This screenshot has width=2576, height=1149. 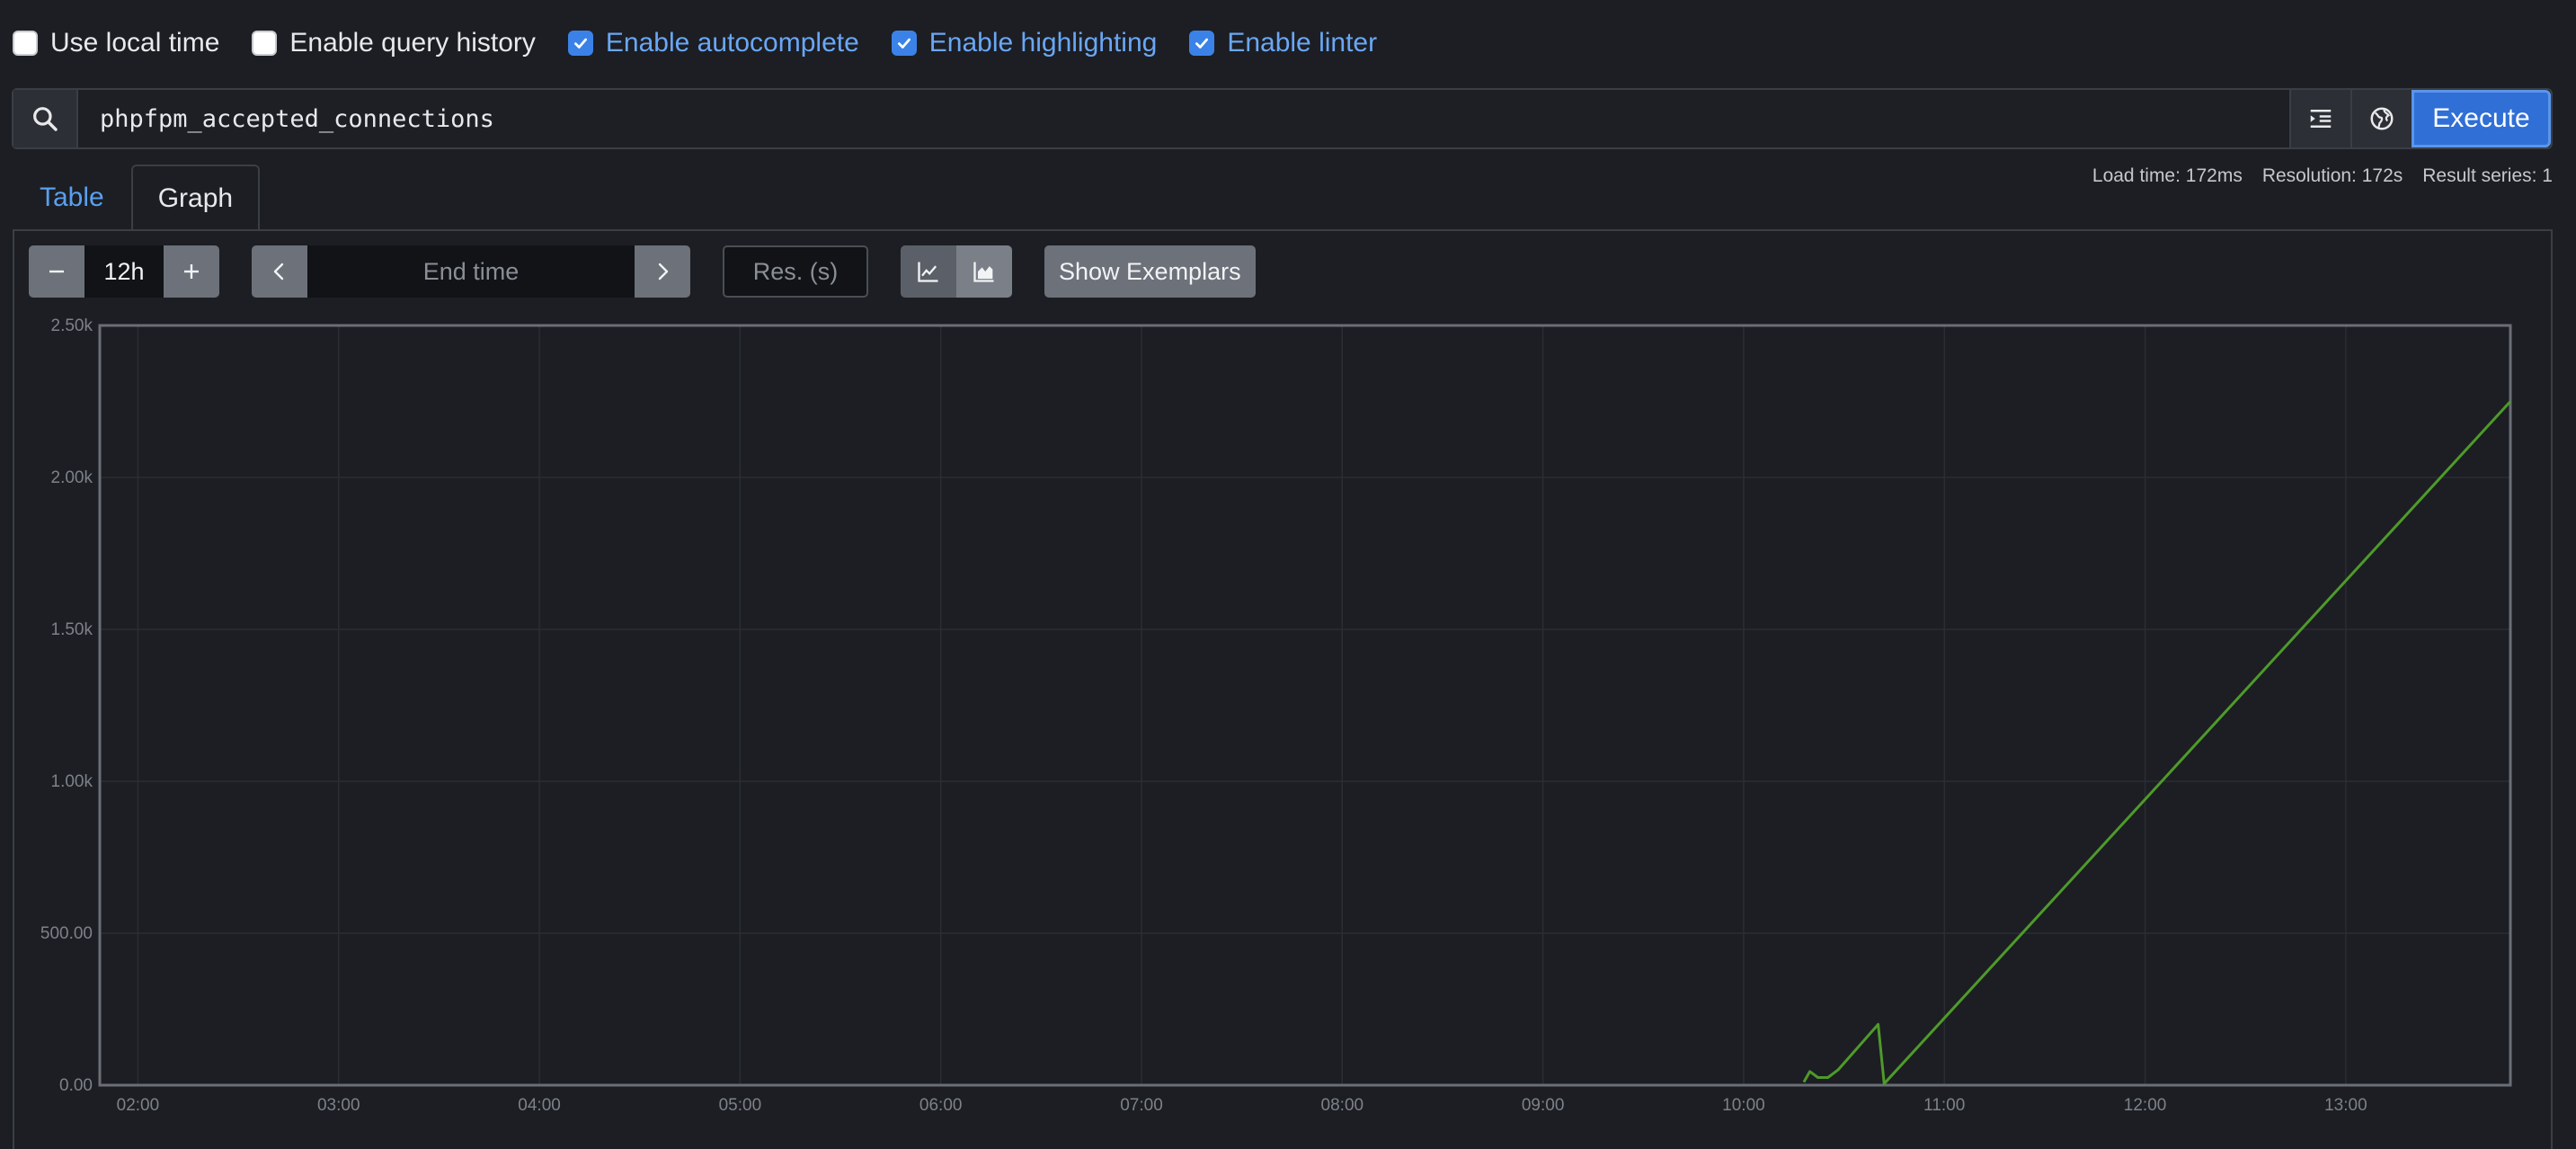 I want to click on range-input: 12h, so click(x=124, y=271).